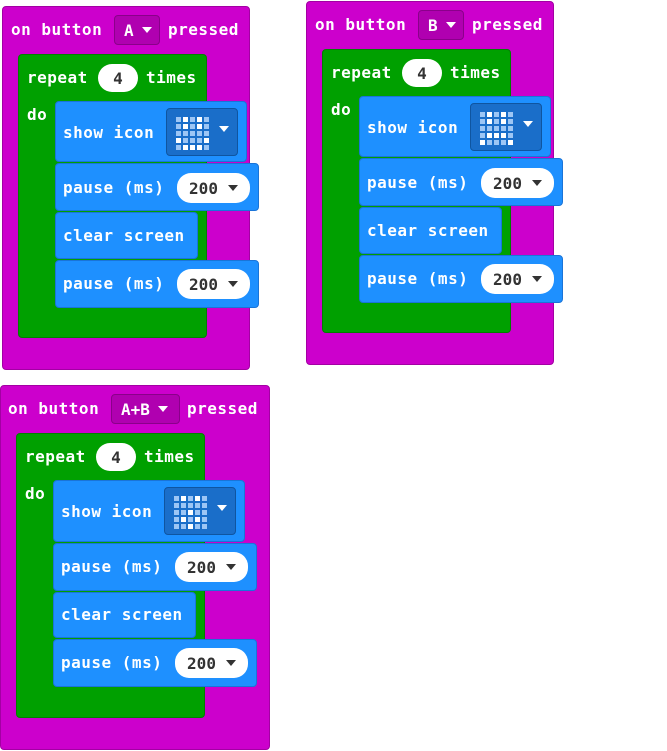 Image resolution: width=667 pixels, height=751 pixels. Describe the element at coordinates (190, 512) in the screenshot. I see `surprised-face-icon` at that location.